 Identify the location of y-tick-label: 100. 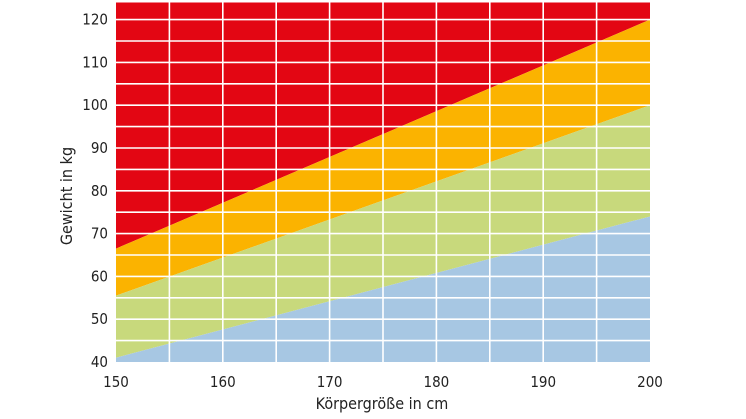
(95, 105).